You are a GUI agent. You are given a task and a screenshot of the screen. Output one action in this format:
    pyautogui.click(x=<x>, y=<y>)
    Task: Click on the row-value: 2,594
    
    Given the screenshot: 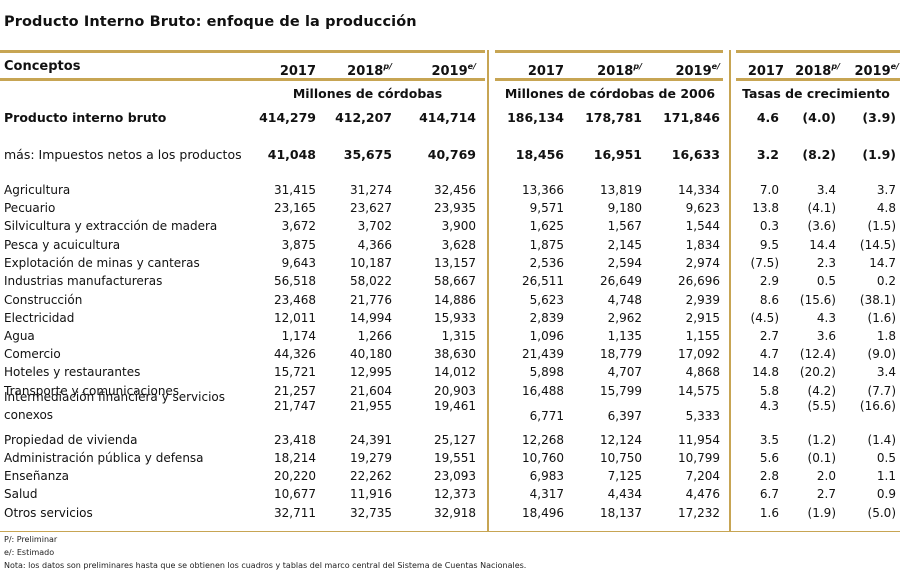 What is the action you would take?
    pyautogui.click(x=624, y=263)
    